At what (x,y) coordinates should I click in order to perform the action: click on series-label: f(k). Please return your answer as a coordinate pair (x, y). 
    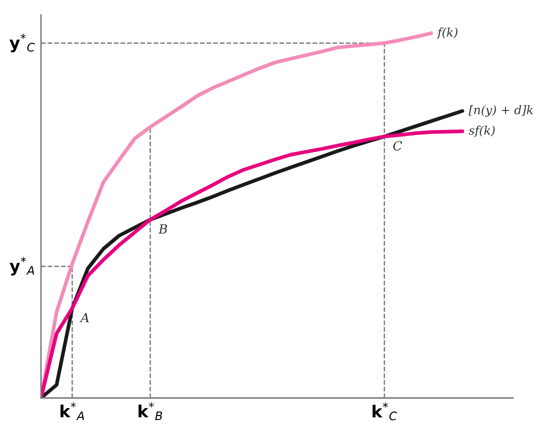
    Looking at the image, I should click on (447, 33).